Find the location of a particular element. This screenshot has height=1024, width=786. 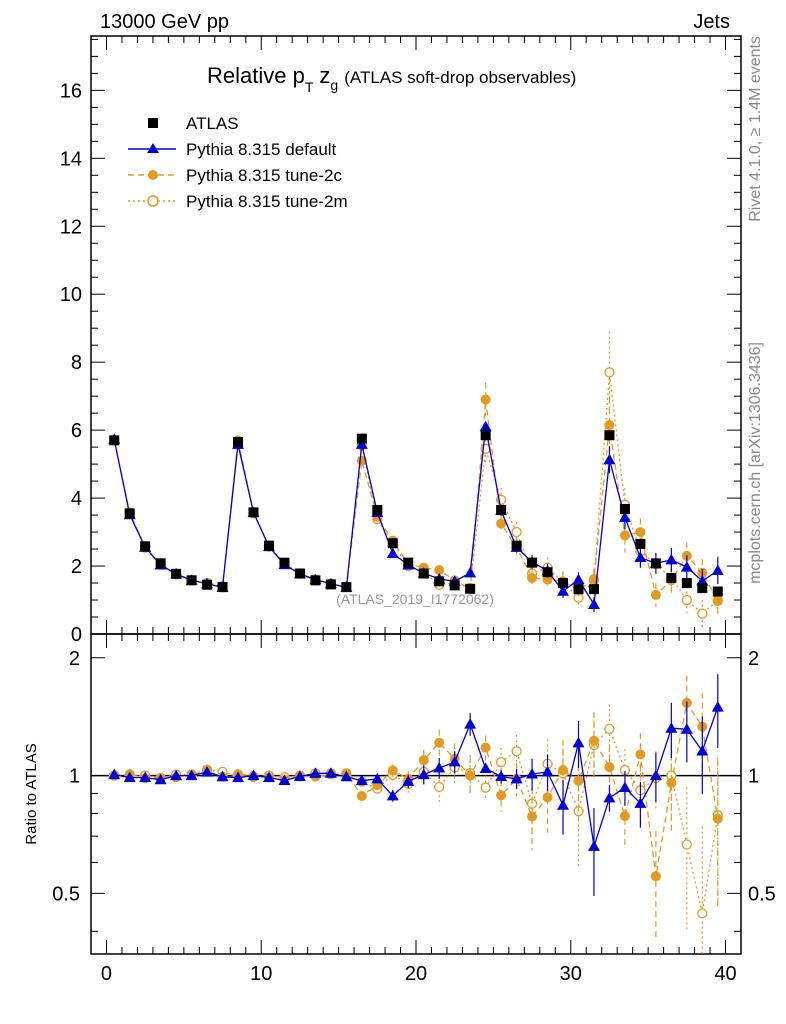

ratio-line-default is located at coordinates (416, 776).